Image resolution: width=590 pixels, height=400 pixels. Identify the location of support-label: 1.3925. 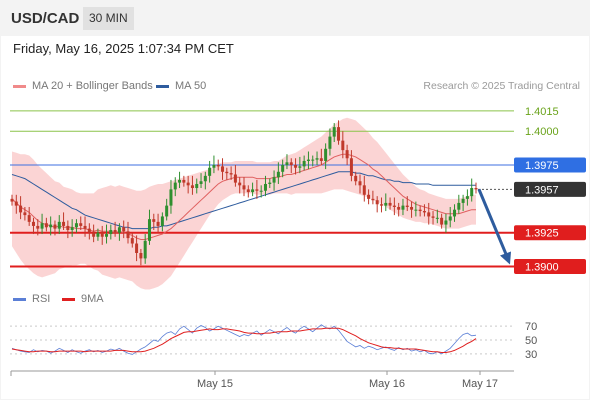
(542, 234).